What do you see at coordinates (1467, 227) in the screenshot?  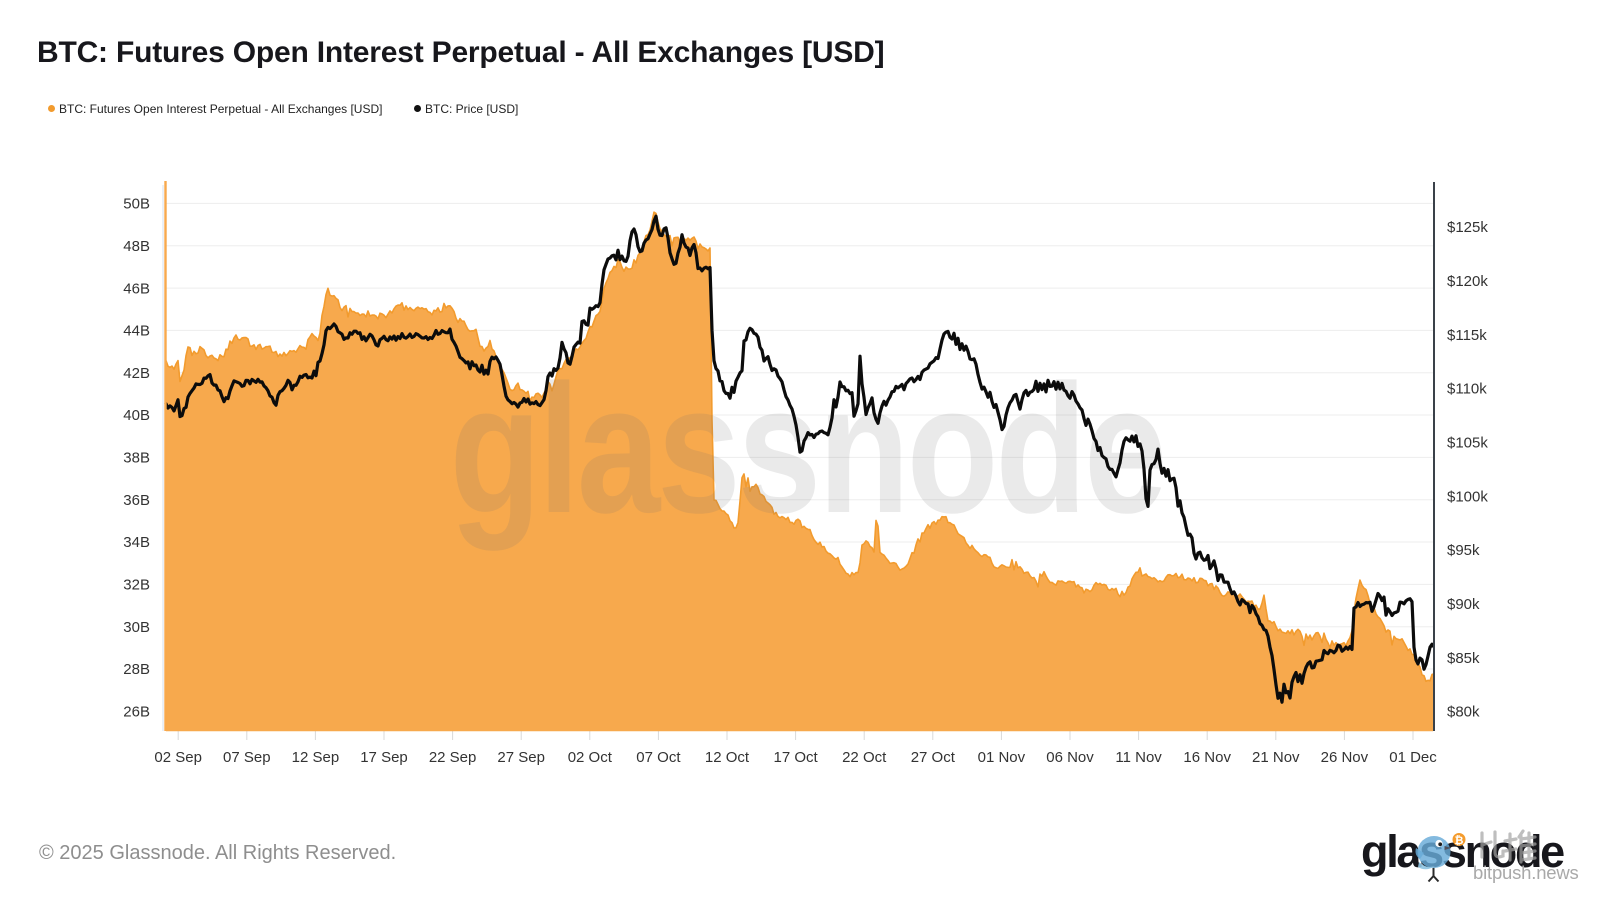 I see `svg-text: $125k` at bounding box center [1467, 227].